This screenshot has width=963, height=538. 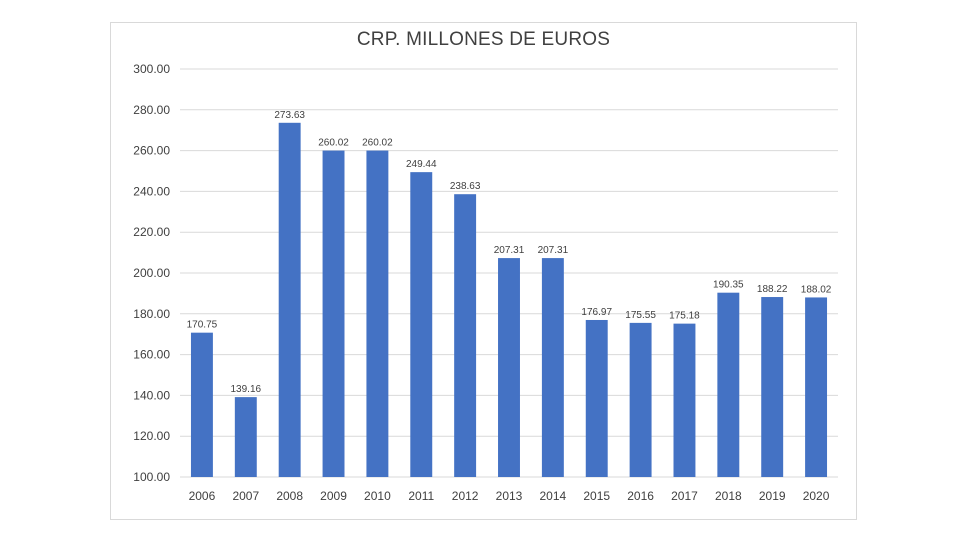 What do you see at coordinates (151, 314) in the screenshot?
I see `y-tick-label: 180.00` at bounding box center [151, 314].